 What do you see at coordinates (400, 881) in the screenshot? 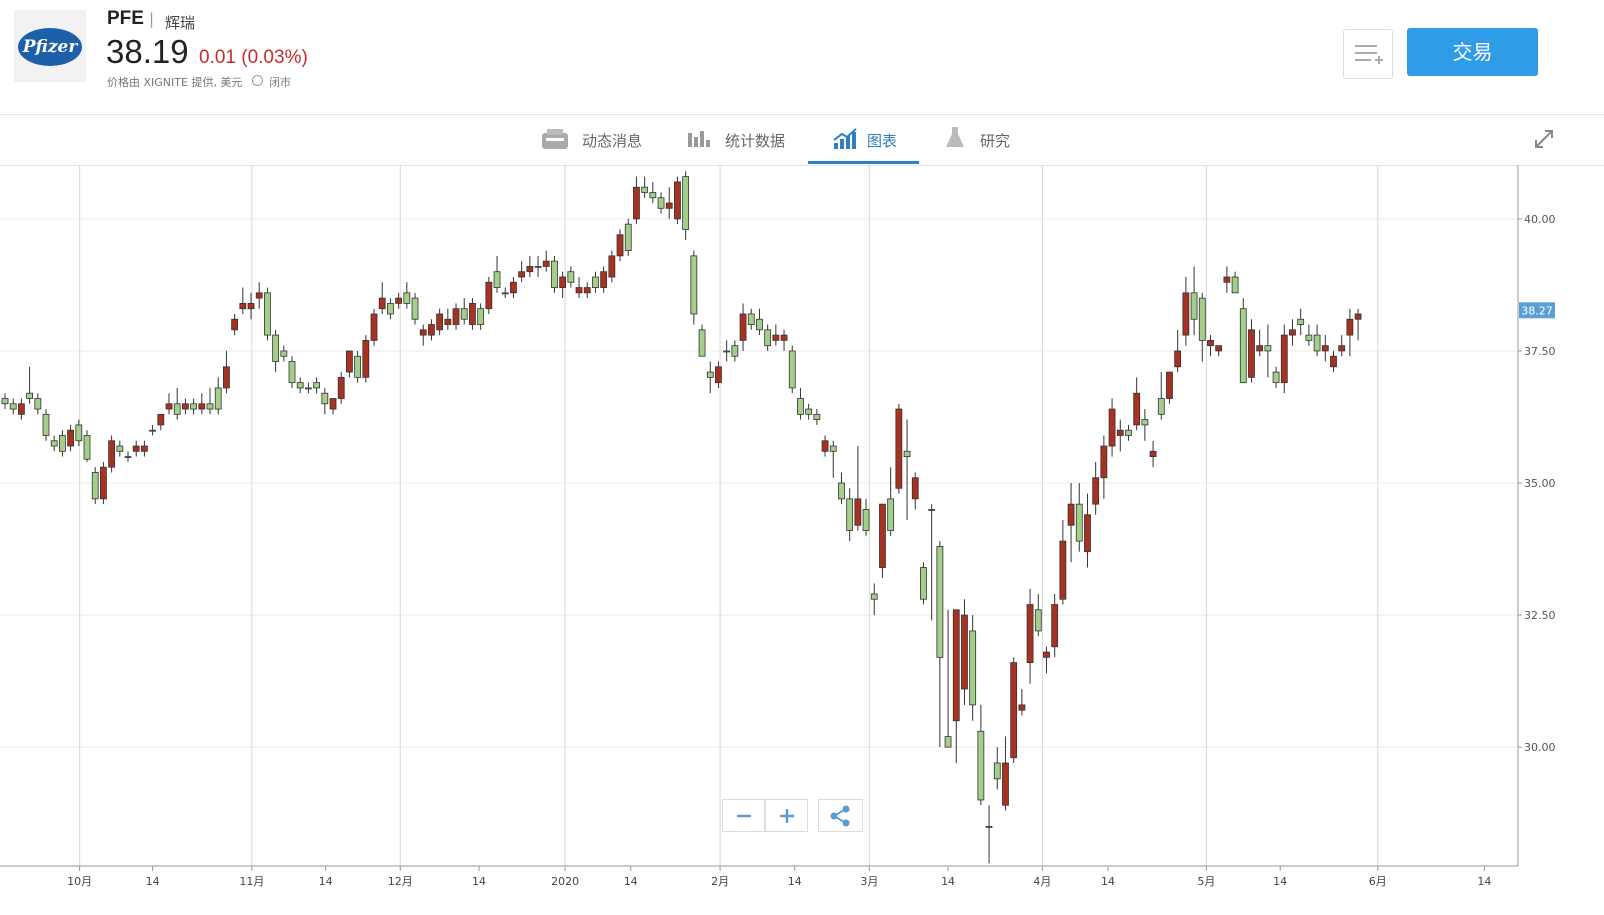
I see `x-tick-label: 12月` at bounding box center [400, 881].